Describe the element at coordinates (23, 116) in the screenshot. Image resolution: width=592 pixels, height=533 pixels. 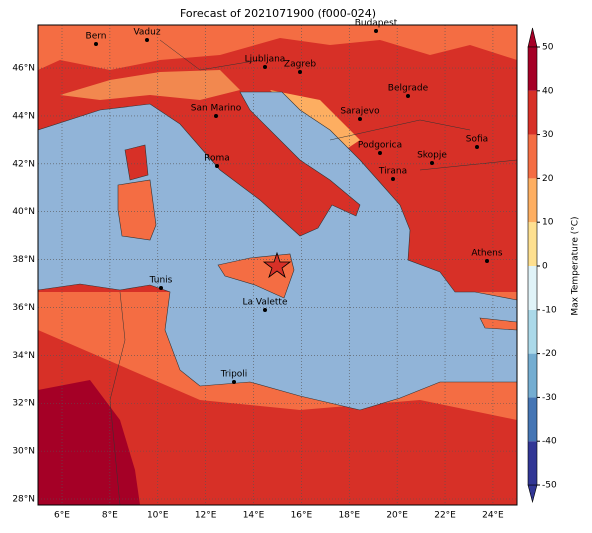
I see `y-tick-label: 44°N` at that location.